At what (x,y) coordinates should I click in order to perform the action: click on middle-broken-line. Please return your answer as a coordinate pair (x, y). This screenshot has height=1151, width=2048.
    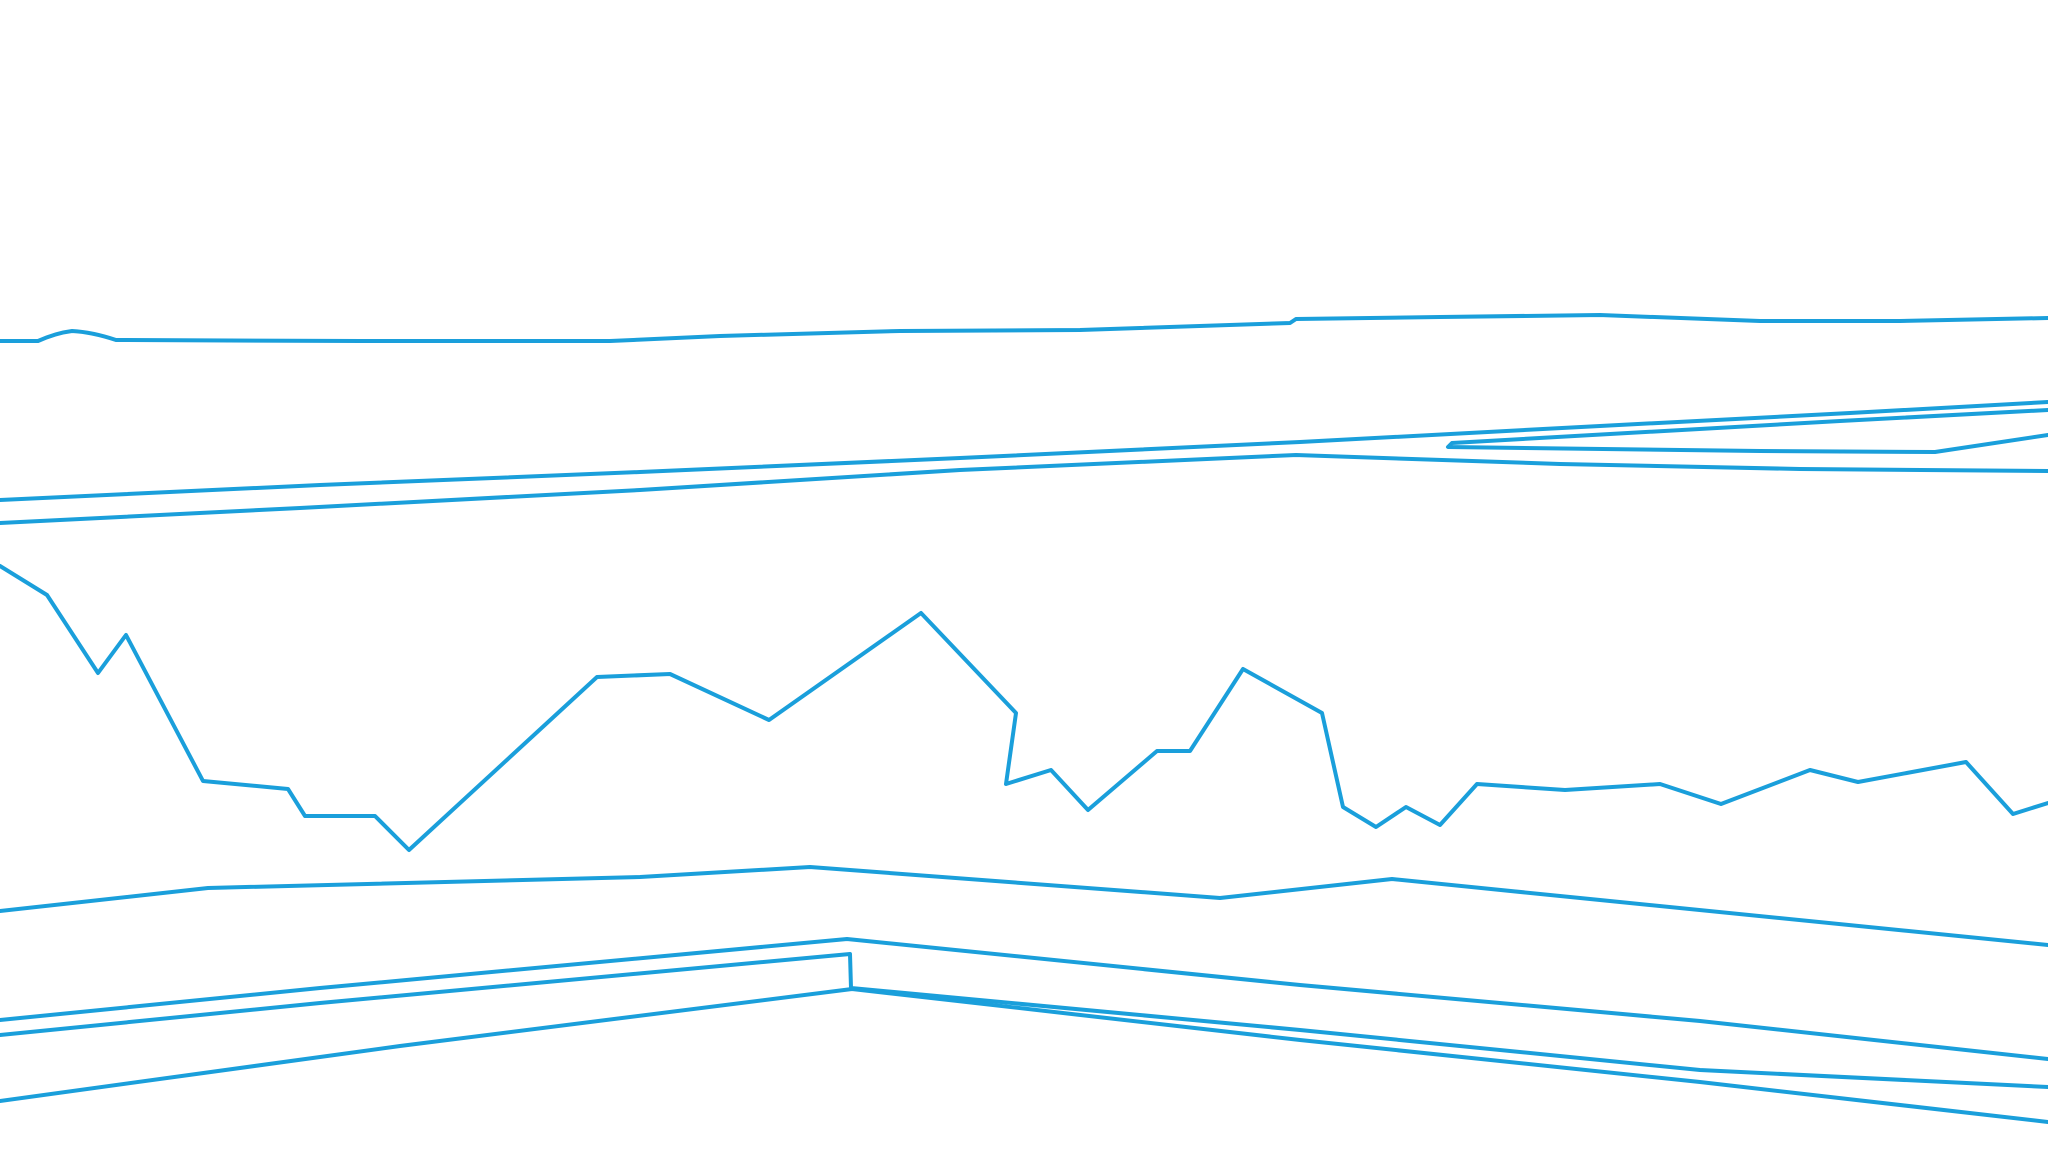
    Looking at the image, I should click on (1024, 906).